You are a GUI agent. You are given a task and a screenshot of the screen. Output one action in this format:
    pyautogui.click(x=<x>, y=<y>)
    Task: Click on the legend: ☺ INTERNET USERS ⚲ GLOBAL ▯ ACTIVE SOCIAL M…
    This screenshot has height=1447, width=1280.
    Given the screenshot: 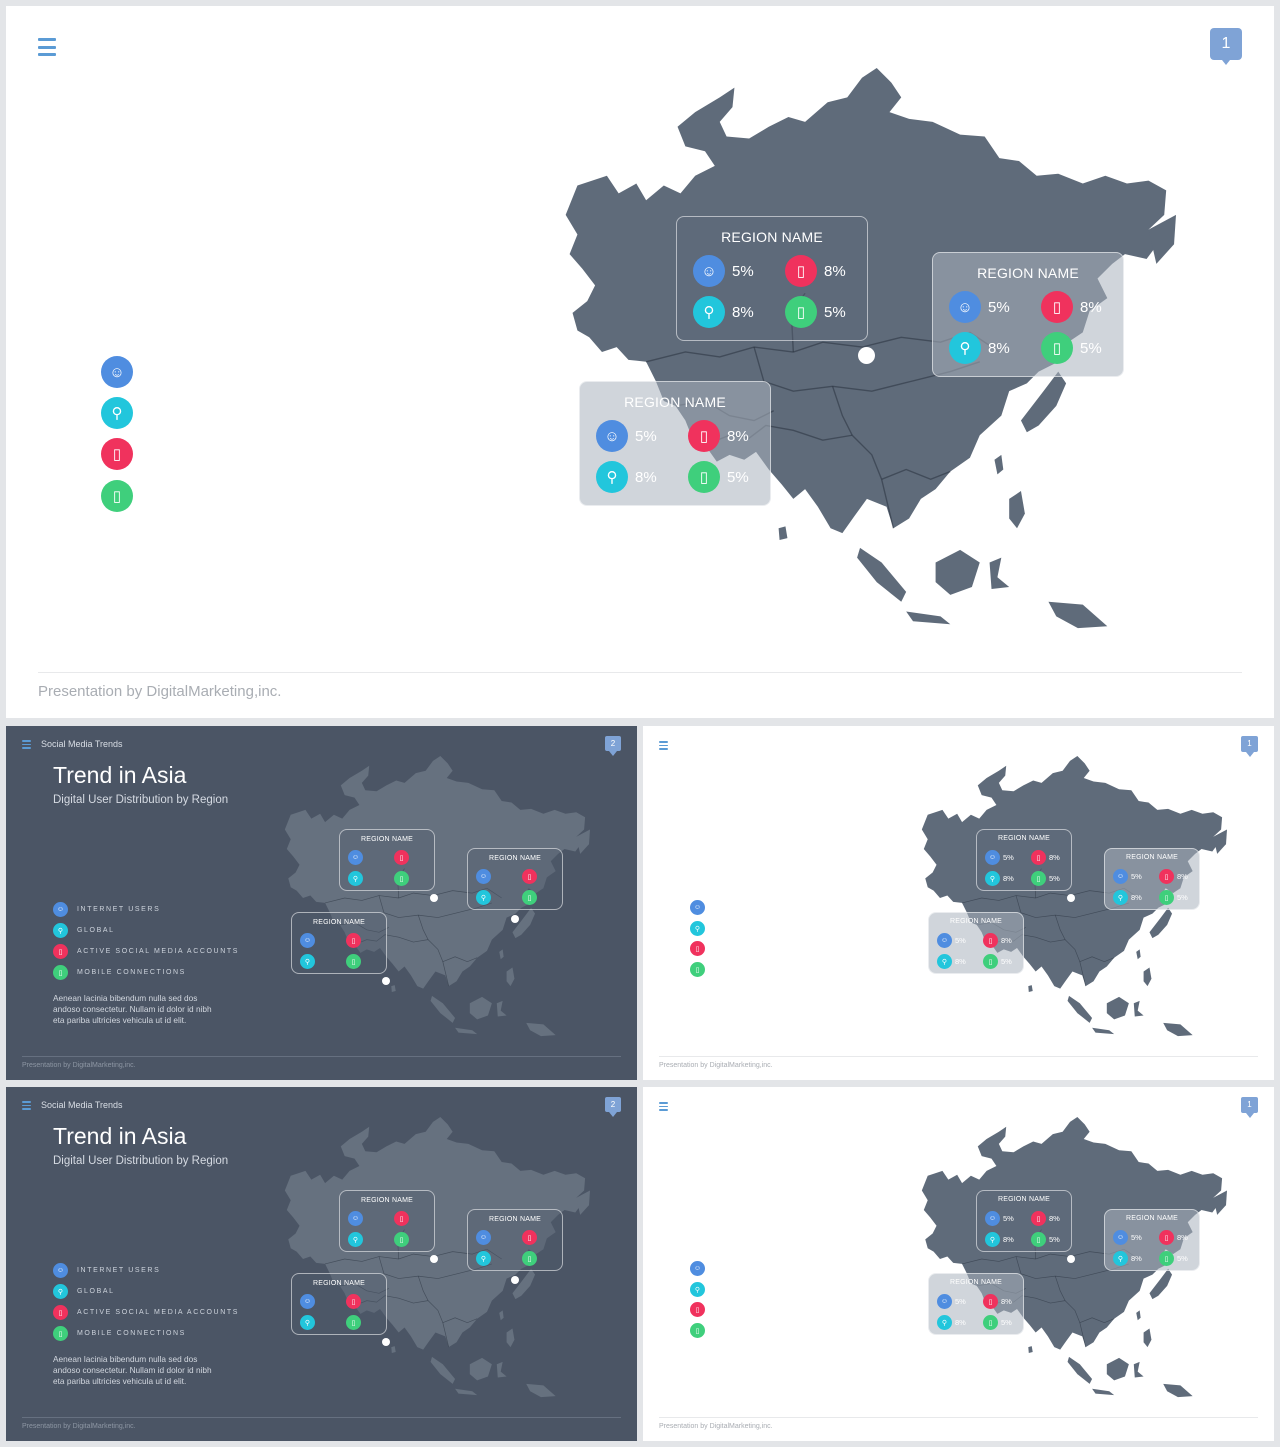 What is the action you would take?
    pyautogui.click(x=146, y=941)
    